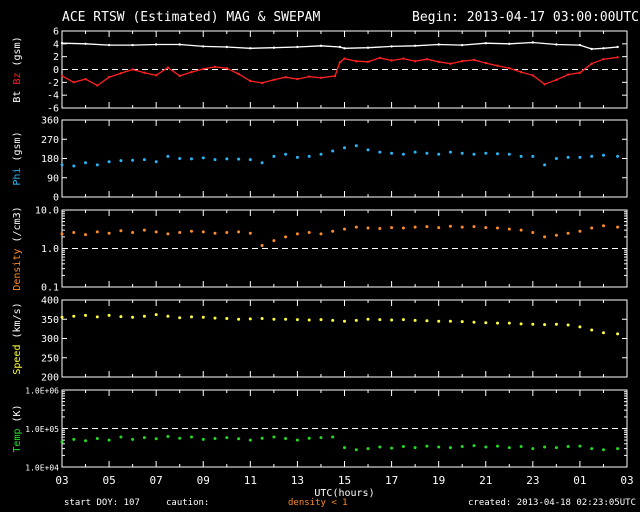  Describe the element at coordinates (552, 503) in the screenshot. I see `created-timestamp: created: 2013-04-18 02:23:05UTC` at that location.